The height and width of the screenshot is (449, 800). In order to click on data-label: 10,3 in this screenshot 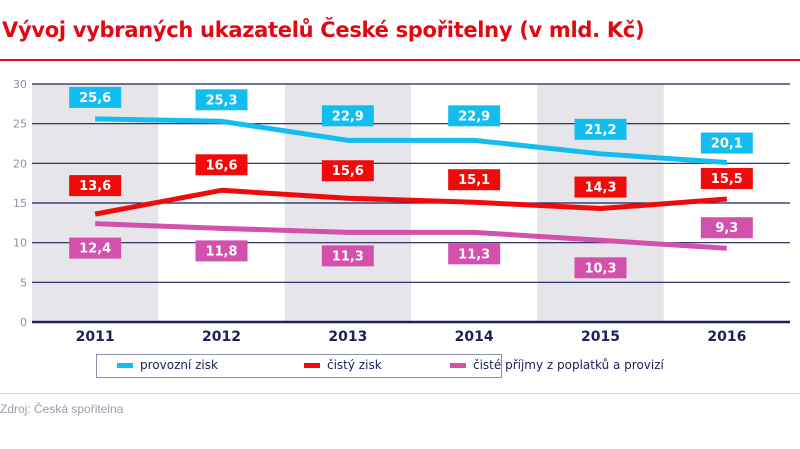, I will do `click(600, 268)`.